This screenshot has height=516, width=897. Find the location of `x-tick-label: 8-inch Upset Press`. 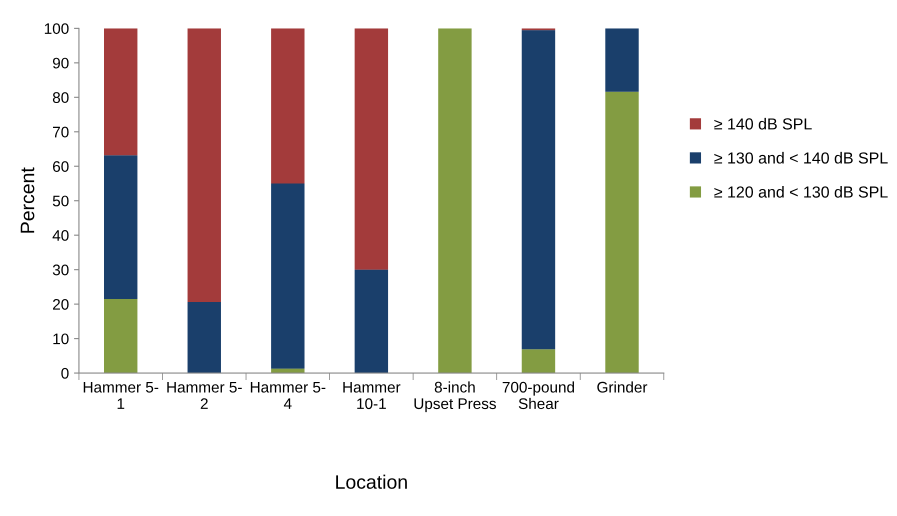

x-tick-label: 8-inch Upset Press is located at coordinates (455, 396).